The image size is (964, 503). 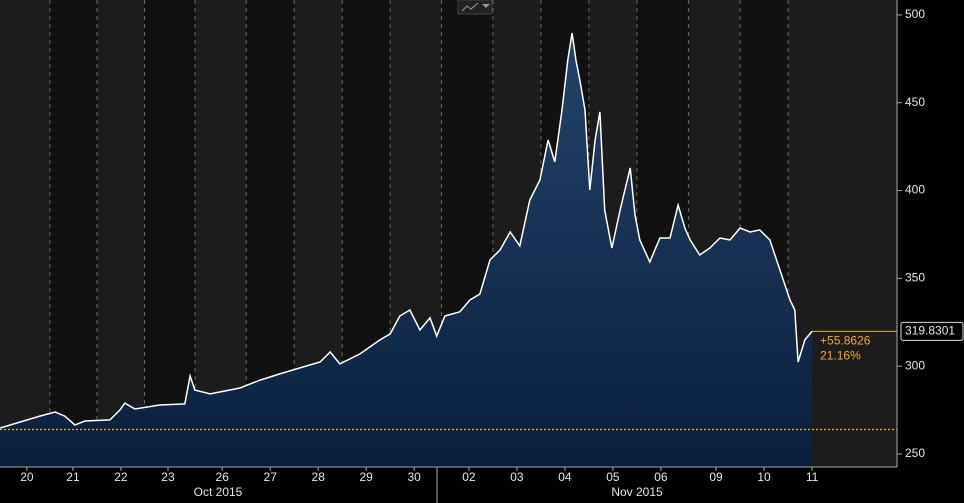 I want to click on last-value-label: 319.8301, so click(x=930, y=331).